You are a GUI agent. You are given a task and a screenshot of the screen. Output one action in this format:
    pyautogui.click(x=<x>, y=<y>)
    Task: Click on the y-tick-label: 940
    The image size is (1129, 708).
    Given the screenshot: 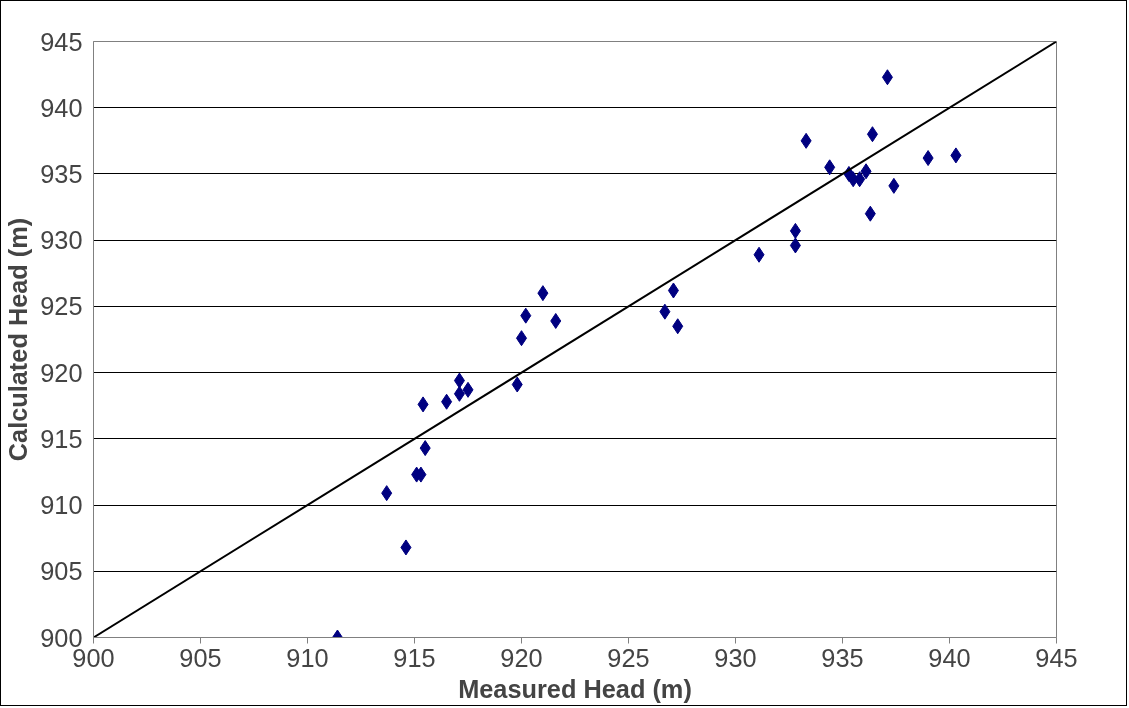 What is the action you would take?
    pyautogui.click(x=61, y=107)
    